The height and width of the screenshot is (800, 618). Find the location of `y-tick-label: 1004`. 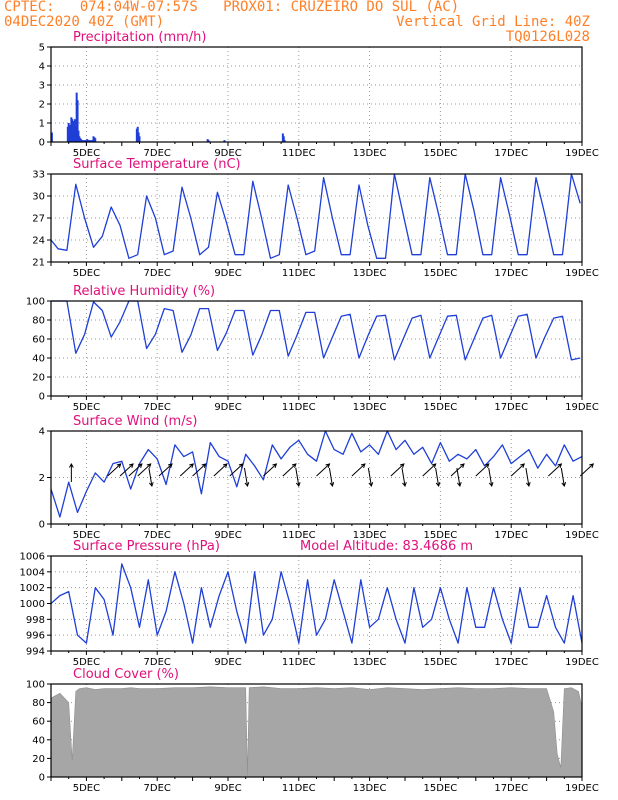

y-tick-label: 1004 is located at coordinates (32, 572).